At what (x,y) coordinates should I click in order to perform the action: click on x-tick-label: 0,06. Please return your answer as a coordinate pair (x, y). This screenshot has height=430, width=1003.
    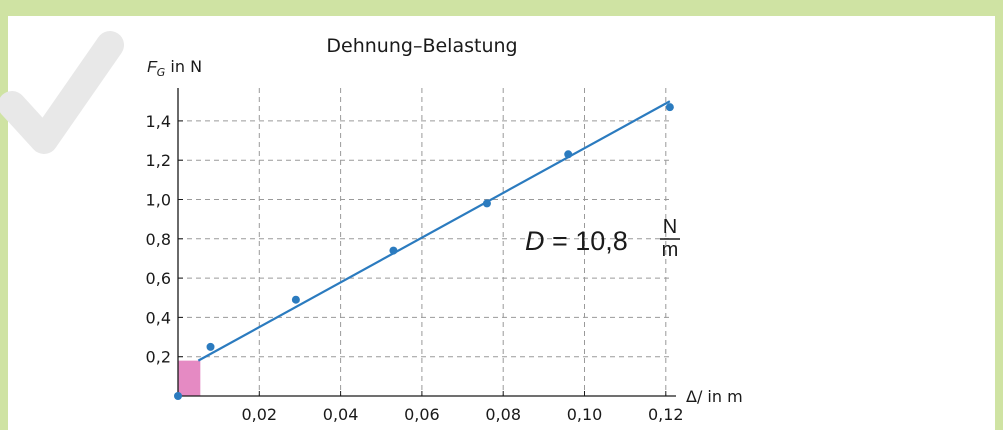
    Looking at the image, I should click on (422, 414).